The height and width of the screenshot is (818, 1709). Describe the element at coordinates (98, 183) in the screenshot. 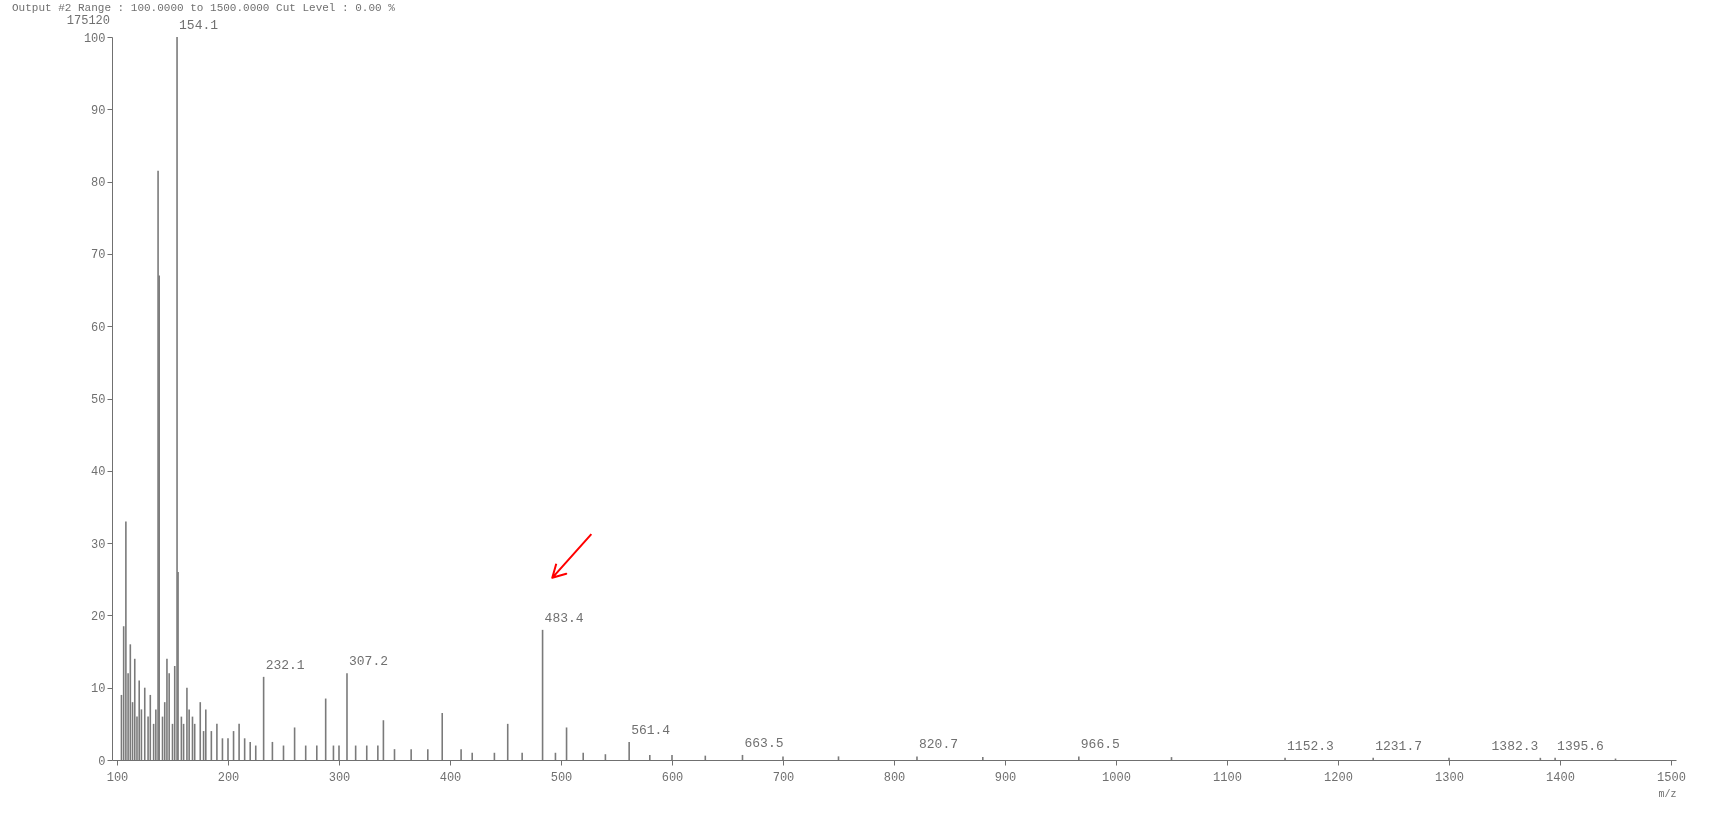

I see `y-tick-label: 80` at that location.